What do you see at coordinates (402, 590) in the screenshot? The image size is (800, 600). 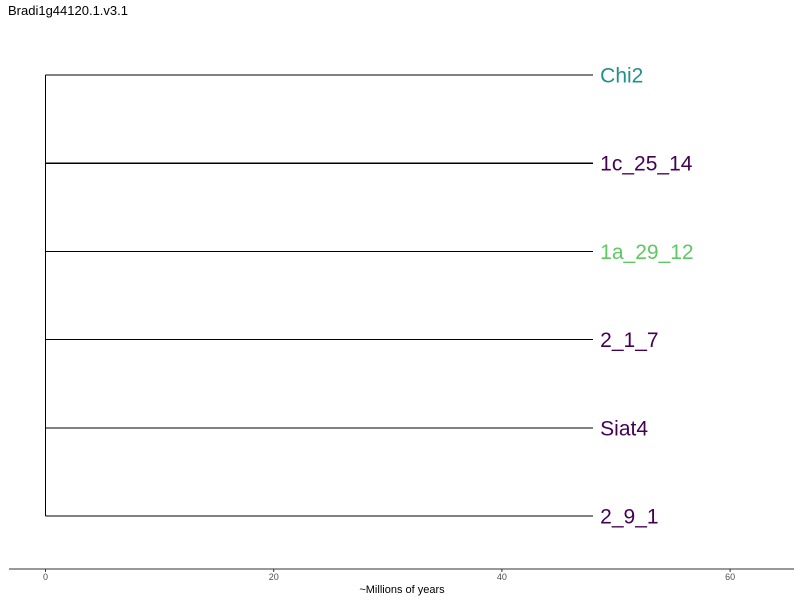 I see `x-axis-label: ~Millions of years` at bounding box center [402, 590].